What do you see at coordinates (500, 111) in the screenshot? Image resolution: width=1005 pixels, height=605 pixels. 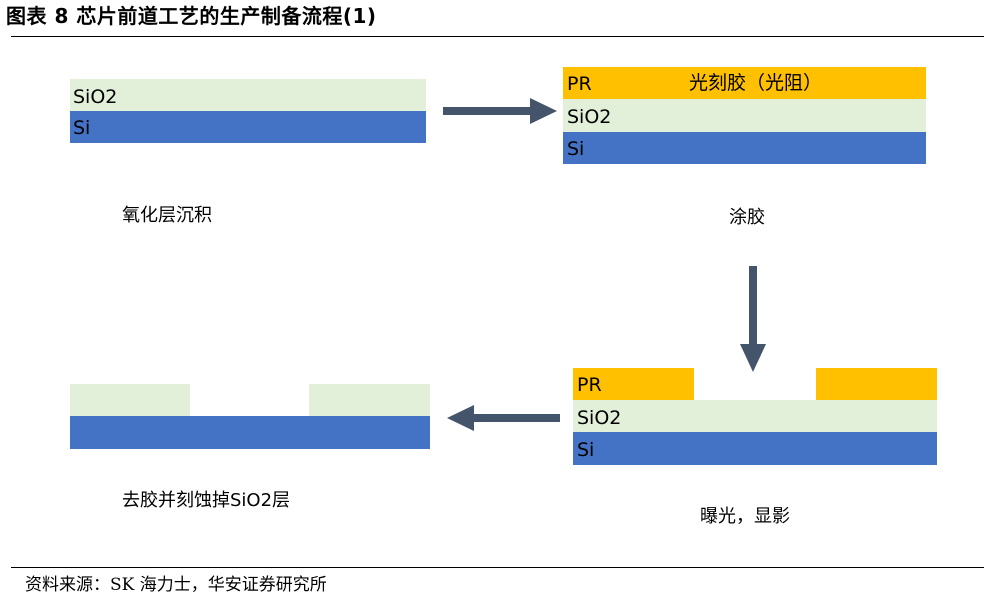 I see `arrow-right-icon` at bounding box center [500, 111].